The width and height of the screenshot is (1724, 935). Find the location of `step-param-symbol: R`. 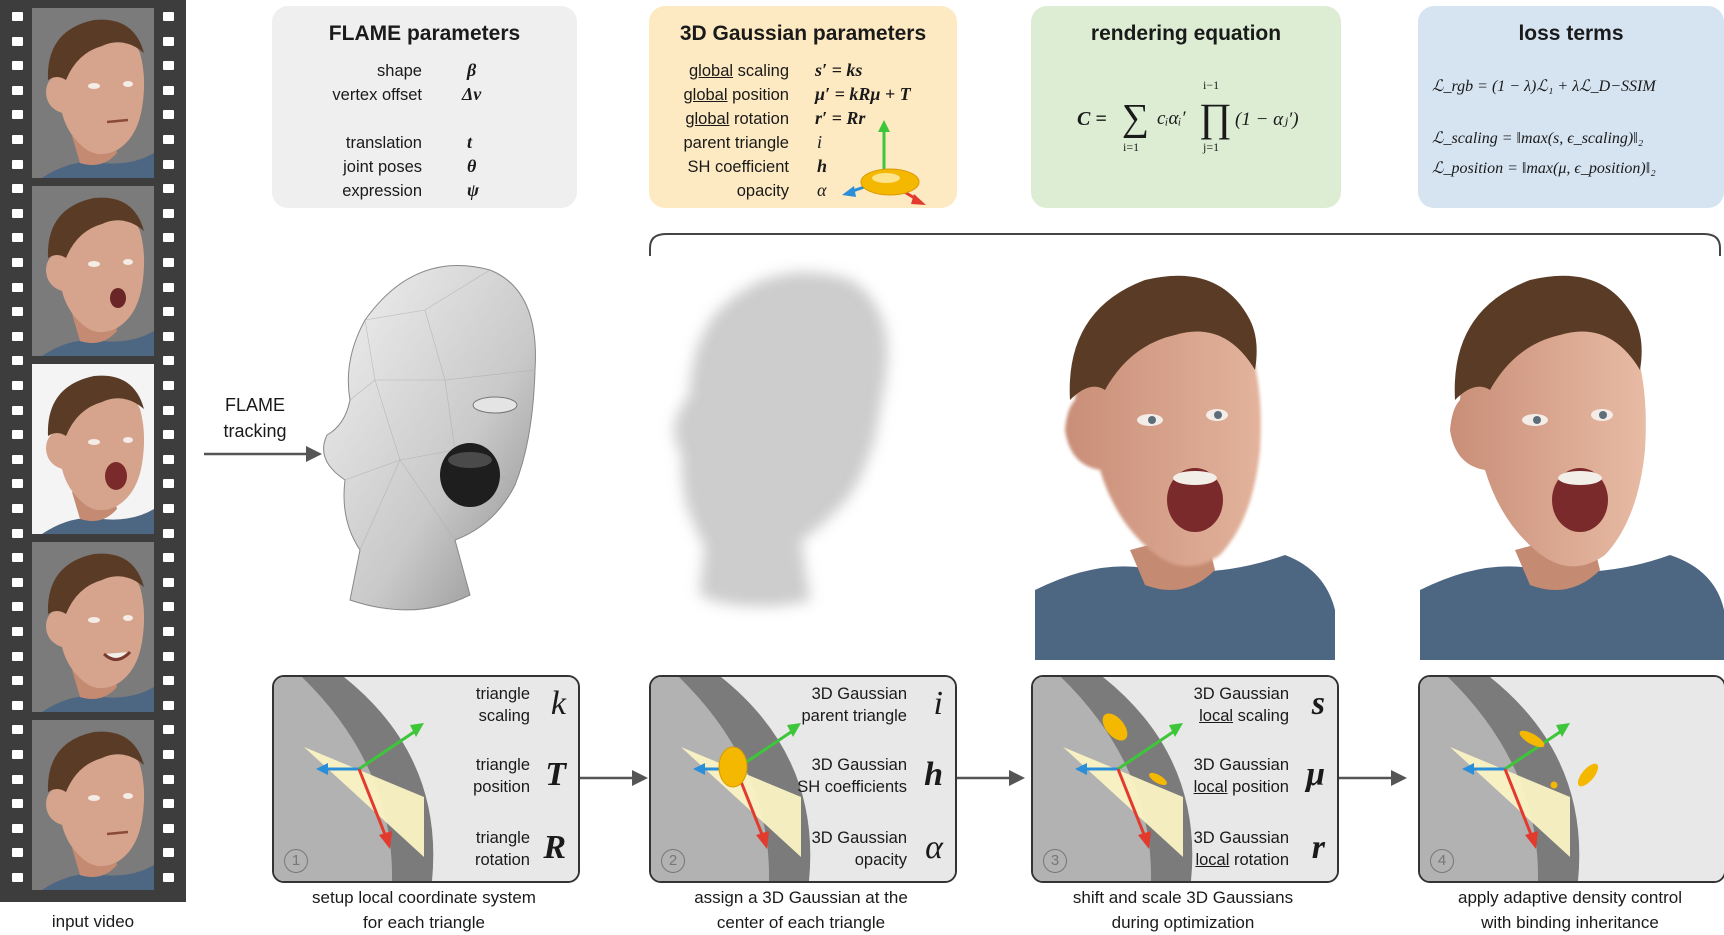

step-param-symbol: R is located at coordinates (554, 847).